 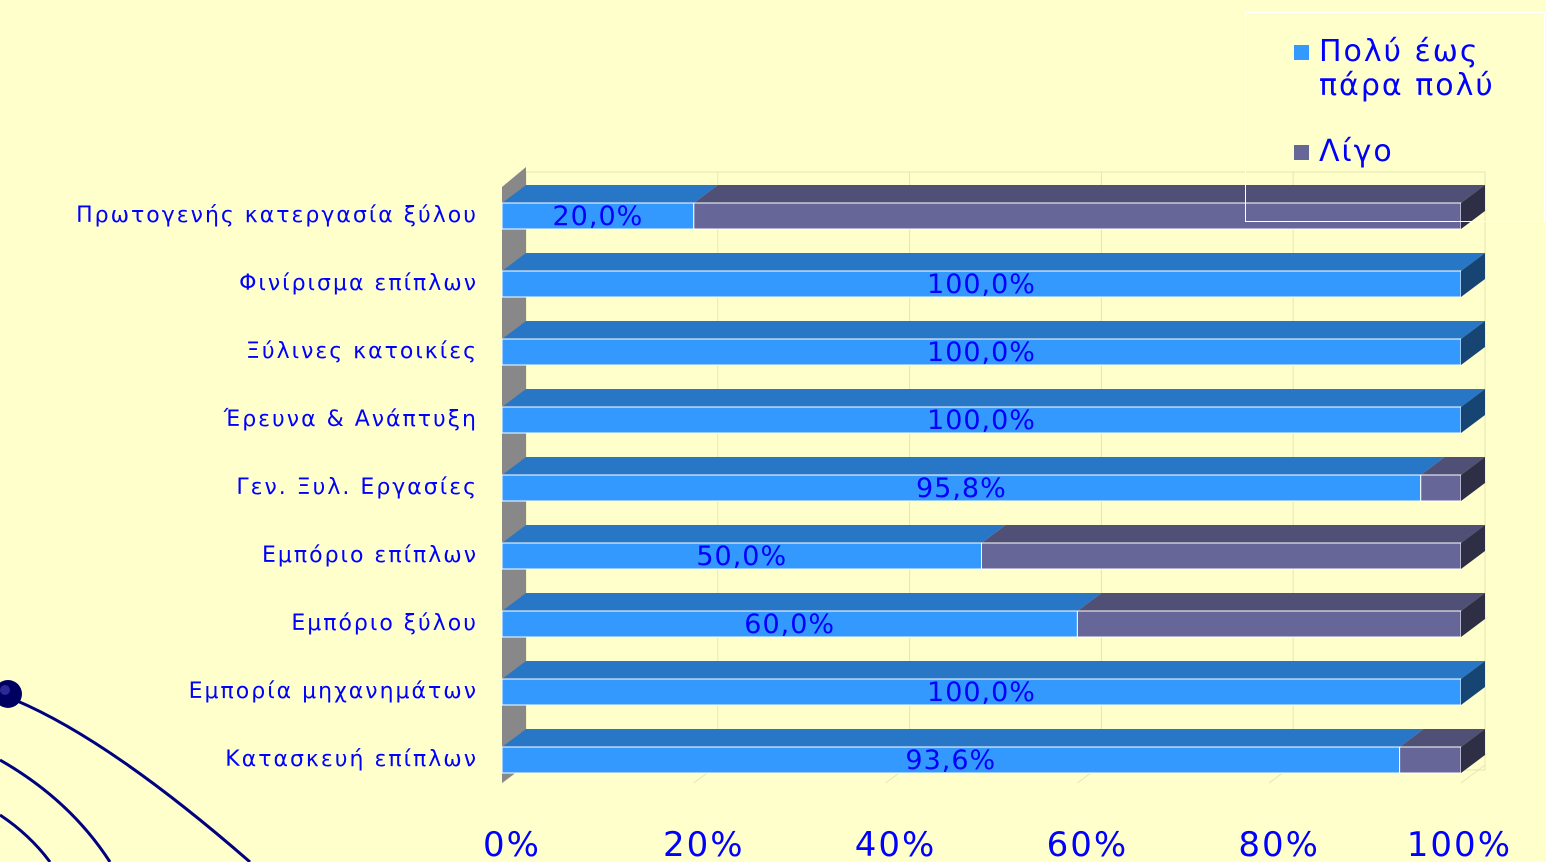 I want to click on category-label: Έρευνα & Ανάπτυξη, so click(x=350, y=419).